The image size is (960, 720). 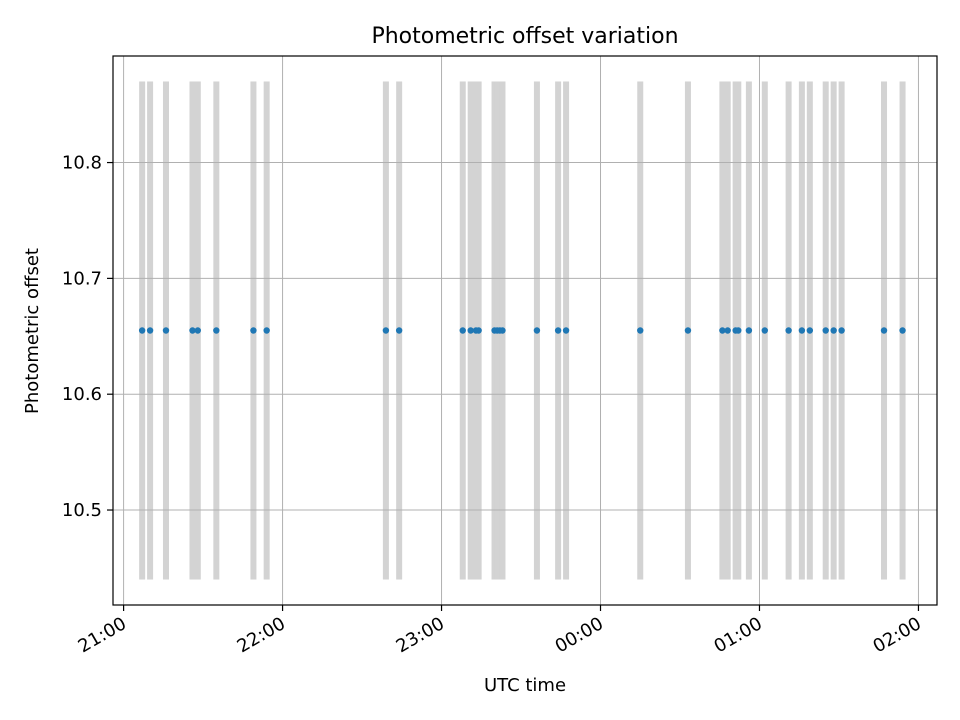 What do you see at coordinates (525, 685) in the screenshot?
I see `x-axis-label: UTC time` at bounding box center [525, 685].